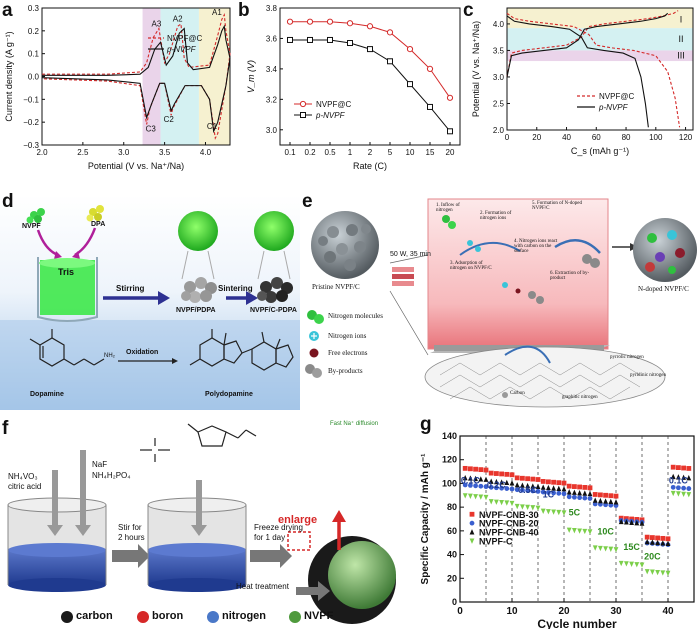  What do you see at coordinates (251, 76) in the screenshot?
I see `y-axis-label: V_m (V)` at bounding box center [251, 76].